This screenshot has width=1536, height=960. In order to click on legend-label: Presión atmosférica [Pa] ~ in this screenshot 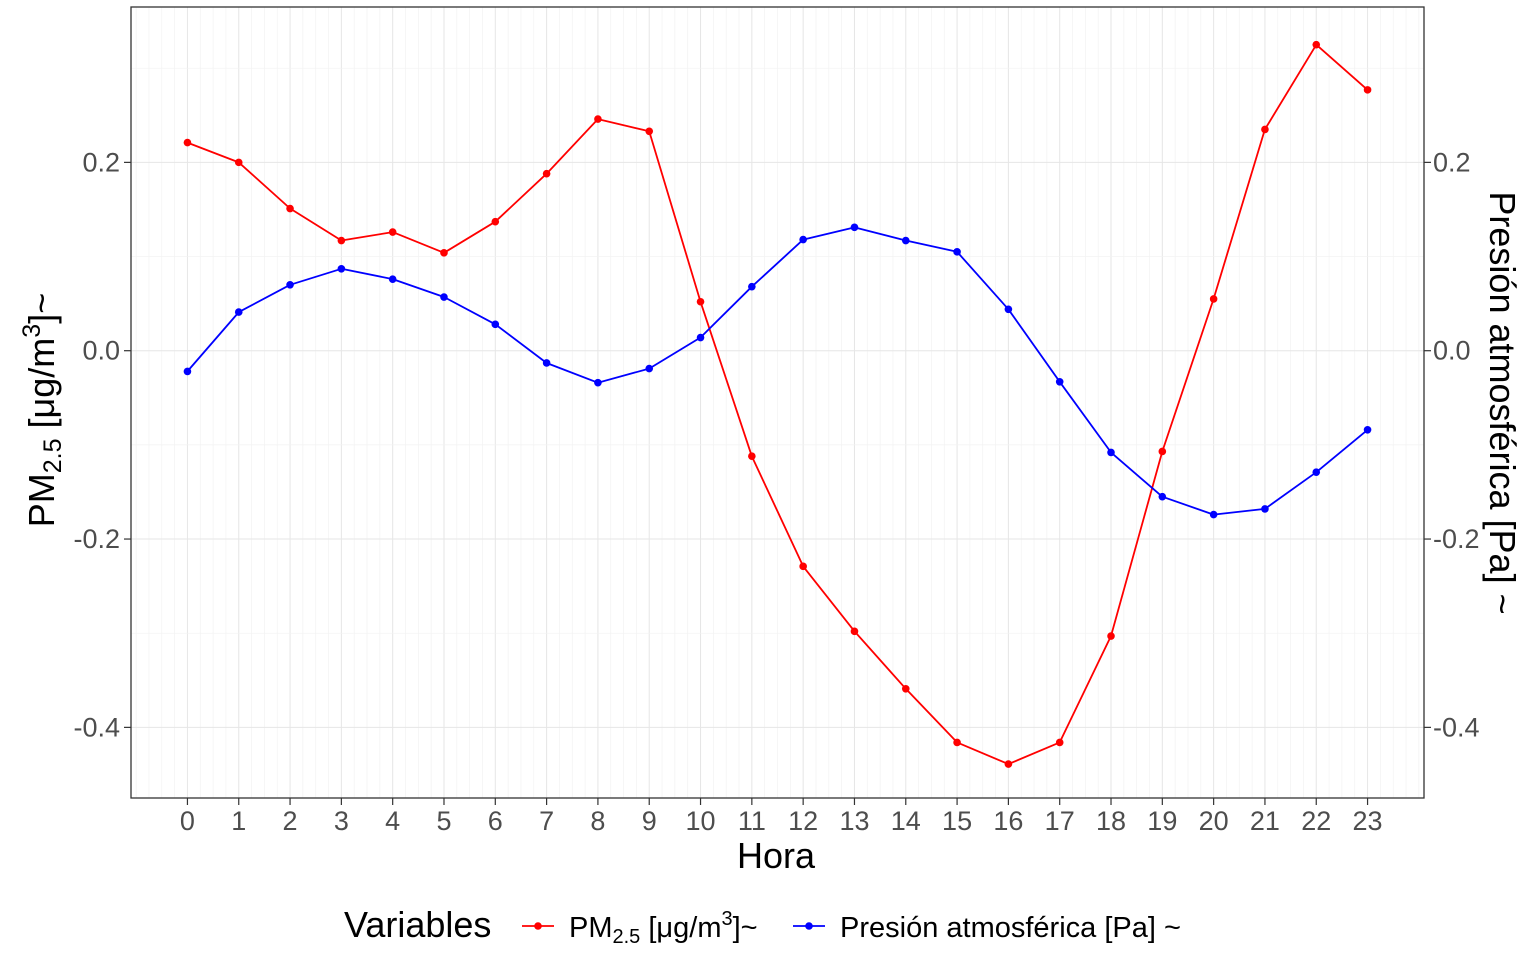, I will do `click(1010, 928)`.